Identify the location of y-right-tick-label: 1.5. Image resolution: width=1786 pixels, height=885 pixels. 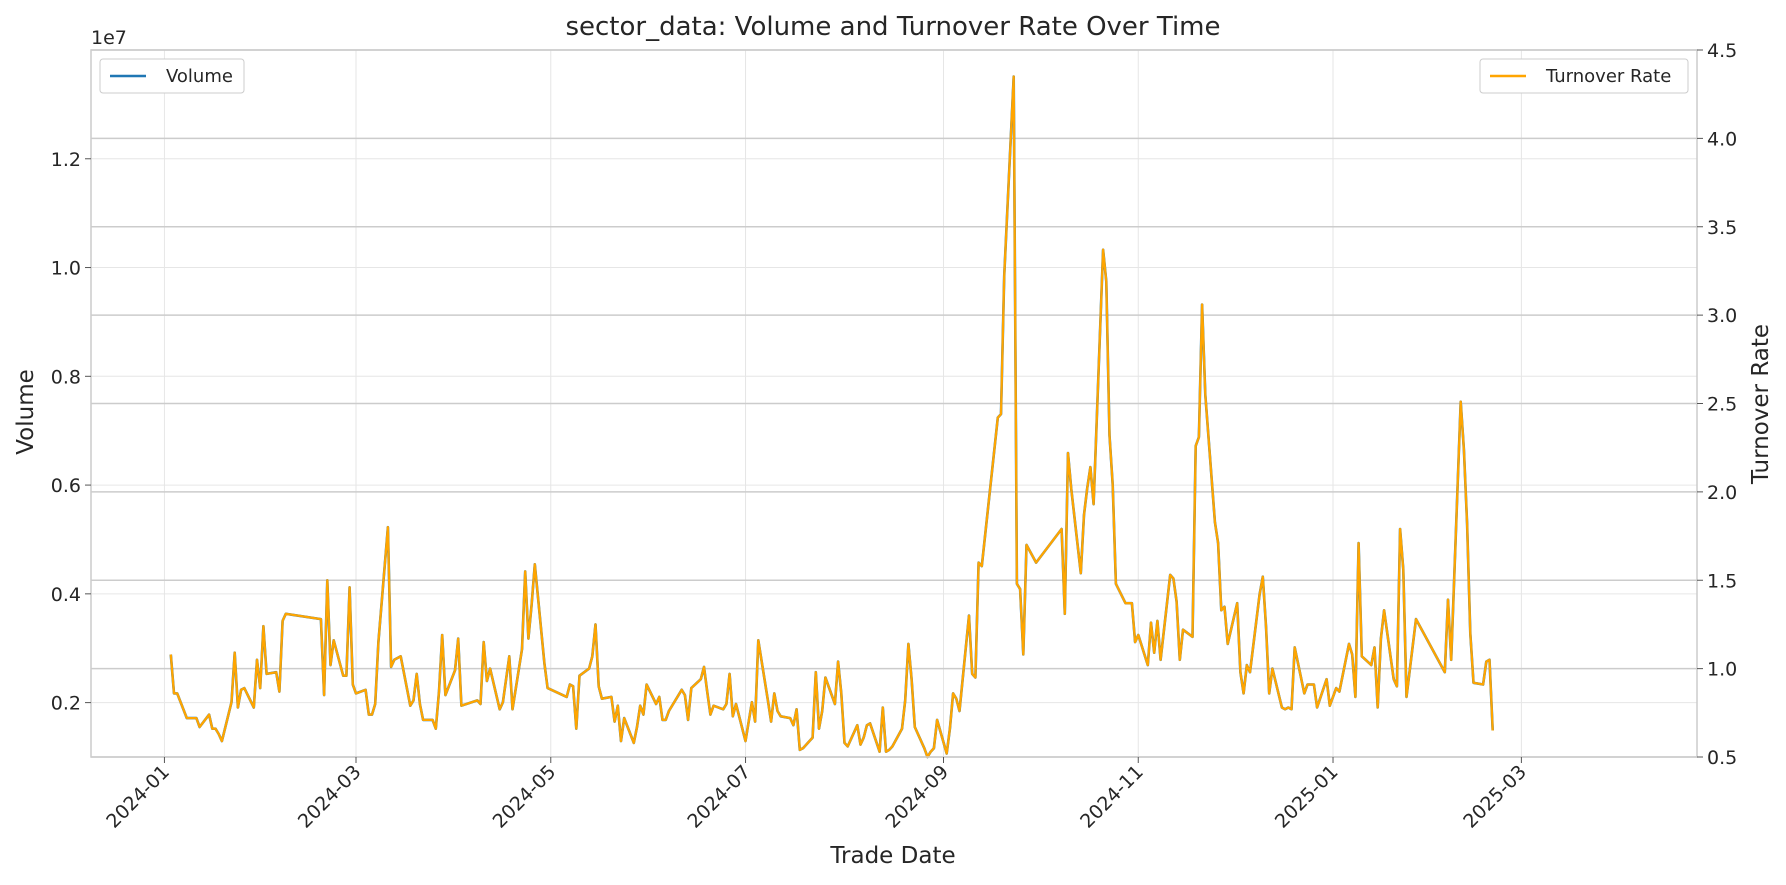
(1722, 581).